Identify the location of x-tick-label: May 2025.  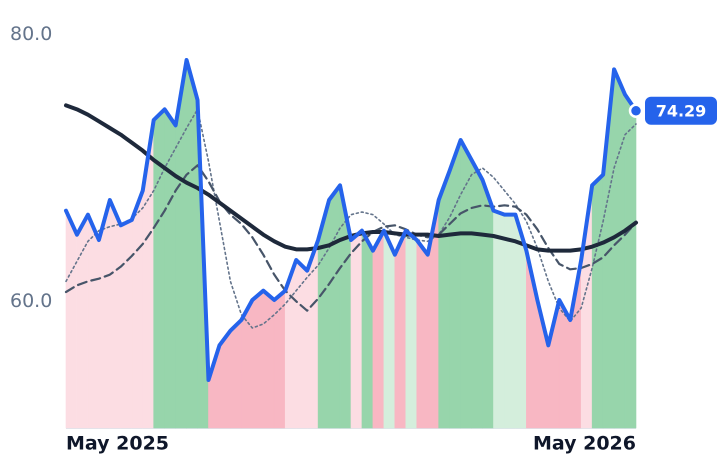
(117, 444).